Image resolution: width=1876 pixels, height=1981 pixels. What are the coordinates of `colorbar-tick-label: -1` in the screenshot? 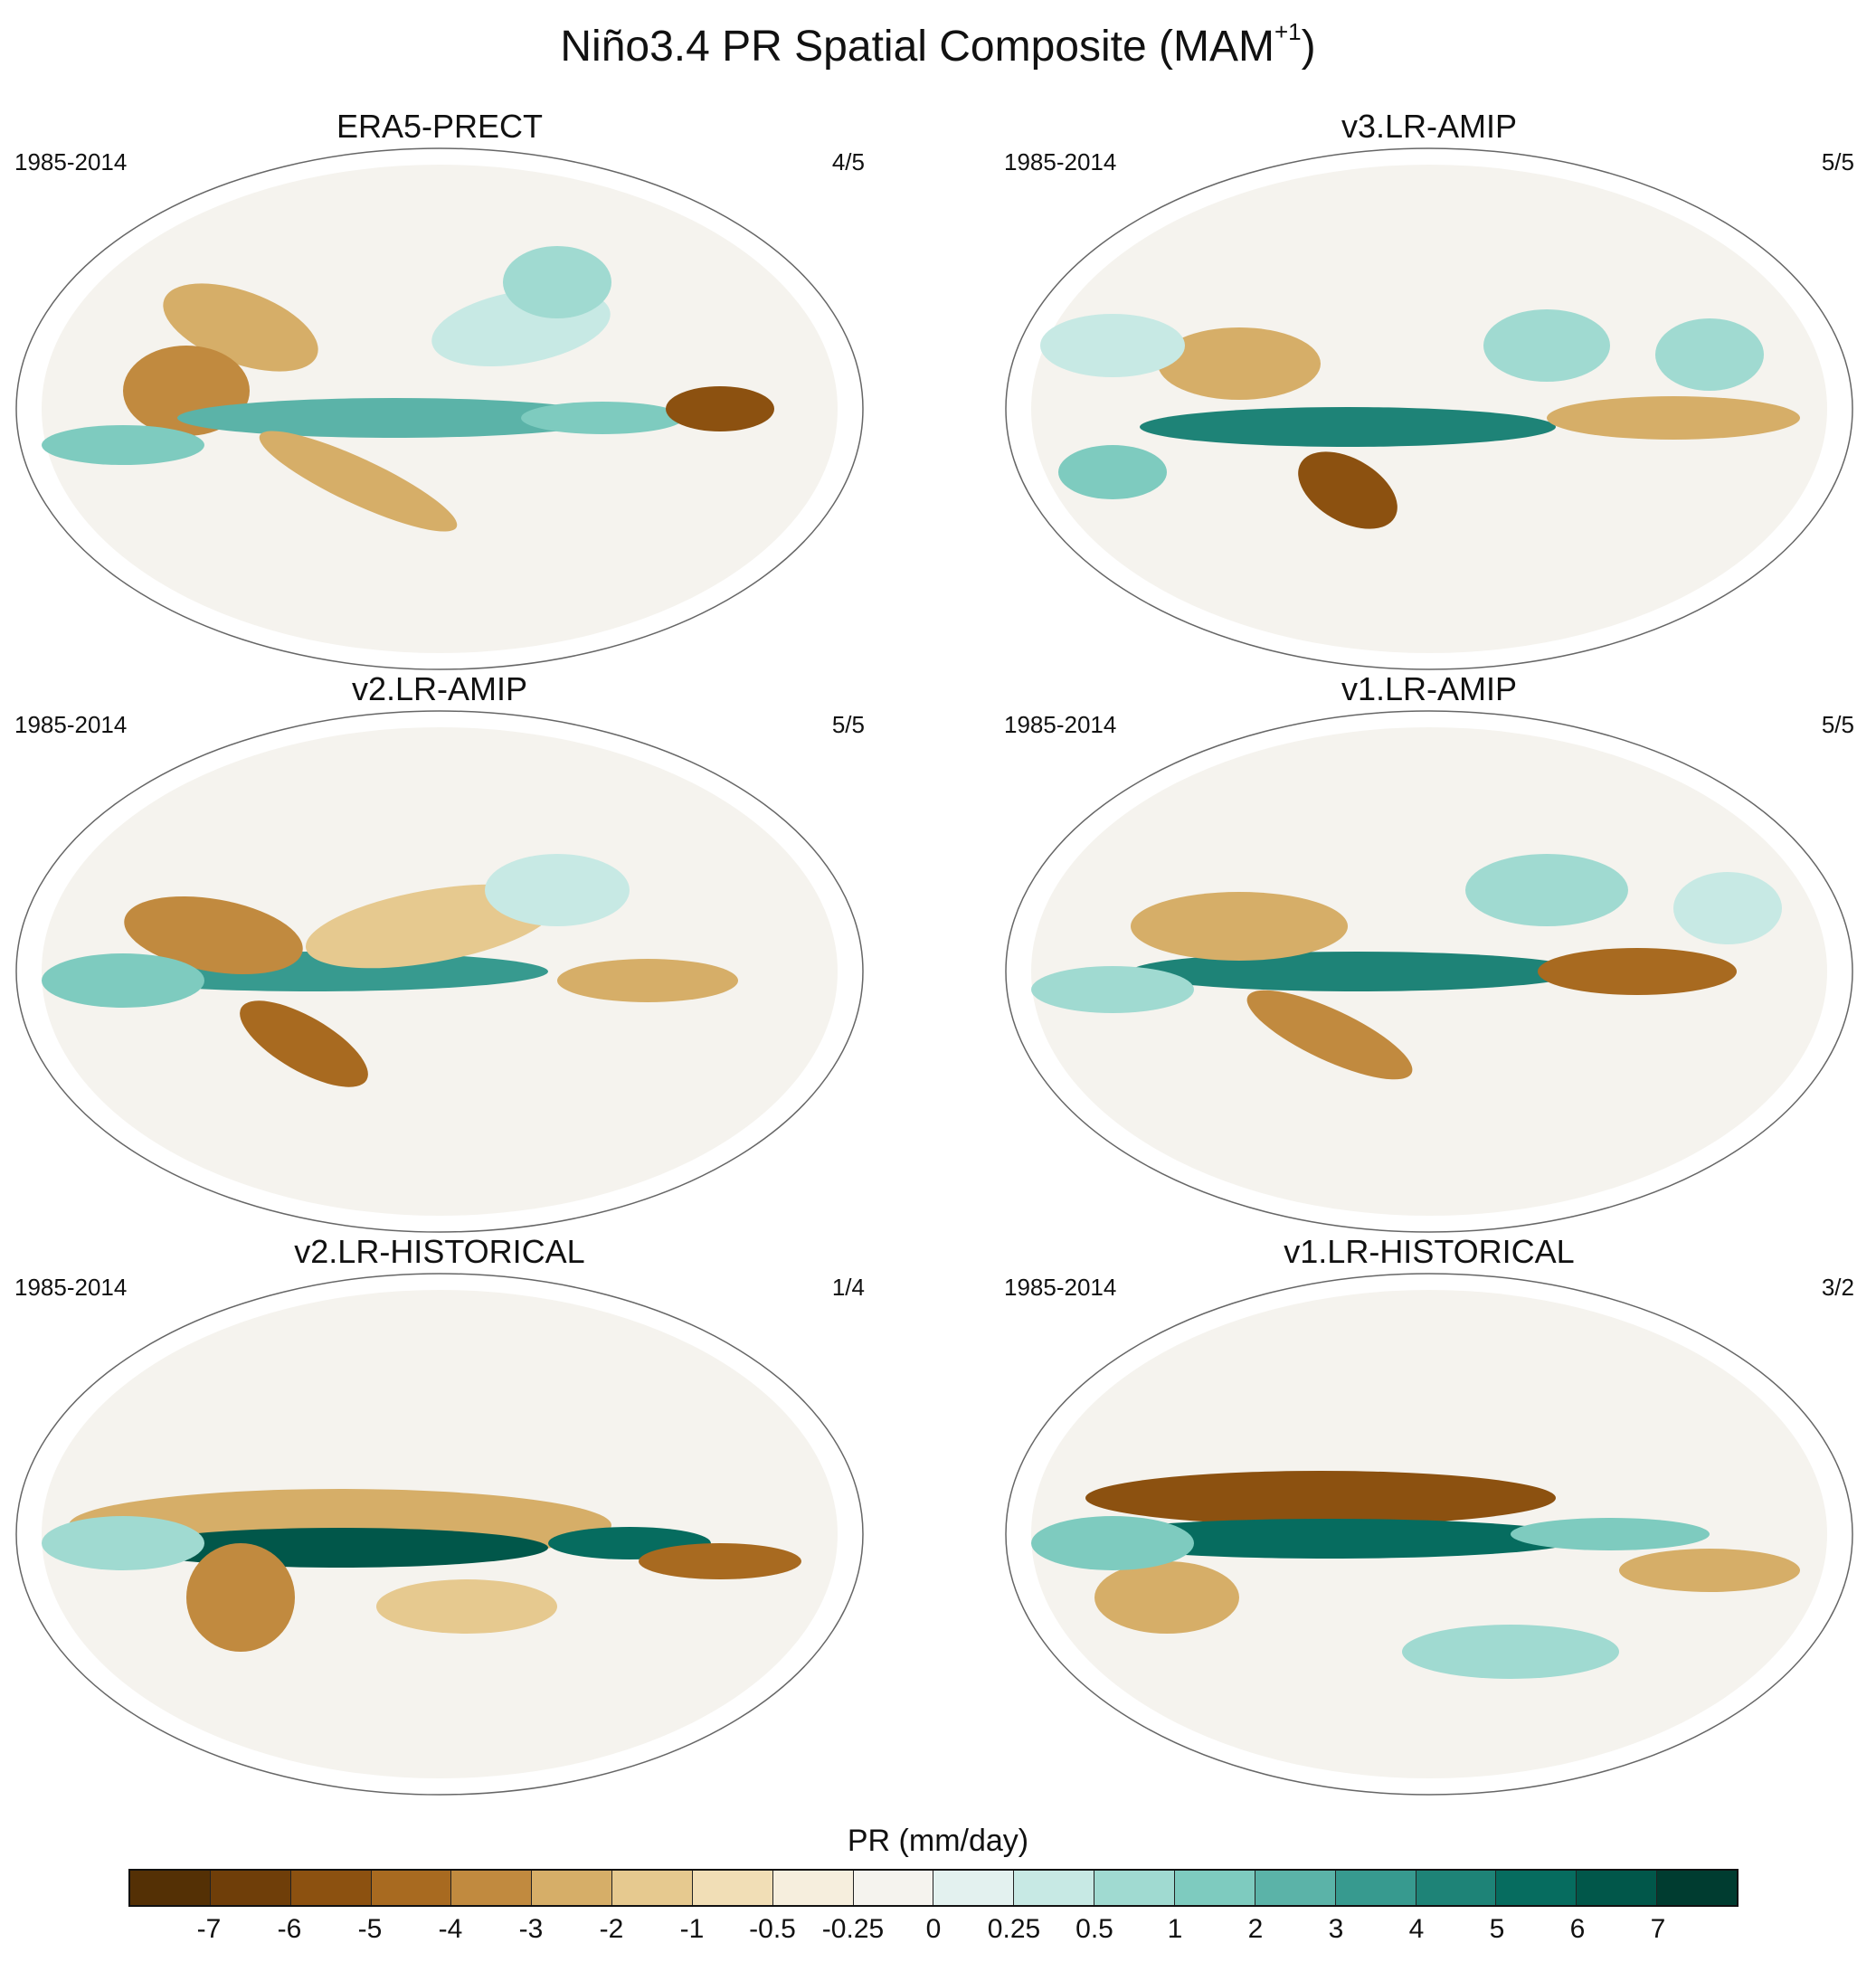 It's located at (692, 1929).